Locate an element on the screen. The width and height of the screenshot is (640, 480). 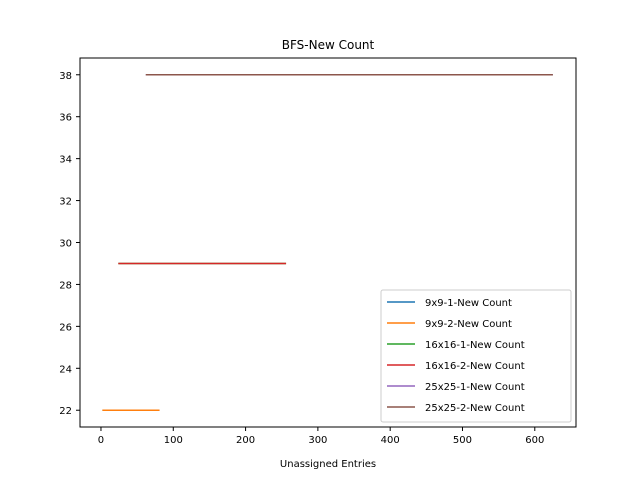
y-tick-label: 36 is located at coordinates (65, 118).